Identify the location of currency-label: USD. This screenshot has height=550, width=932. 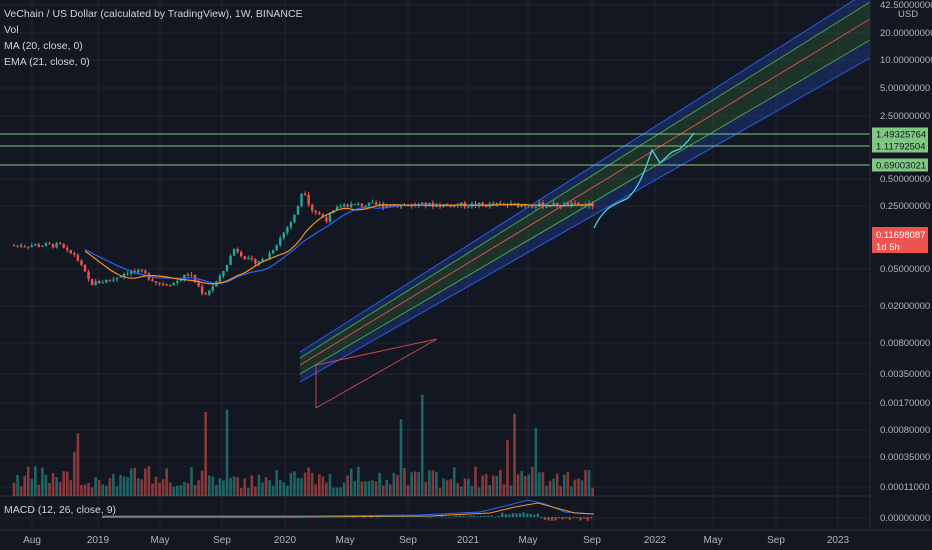
(908, 14).